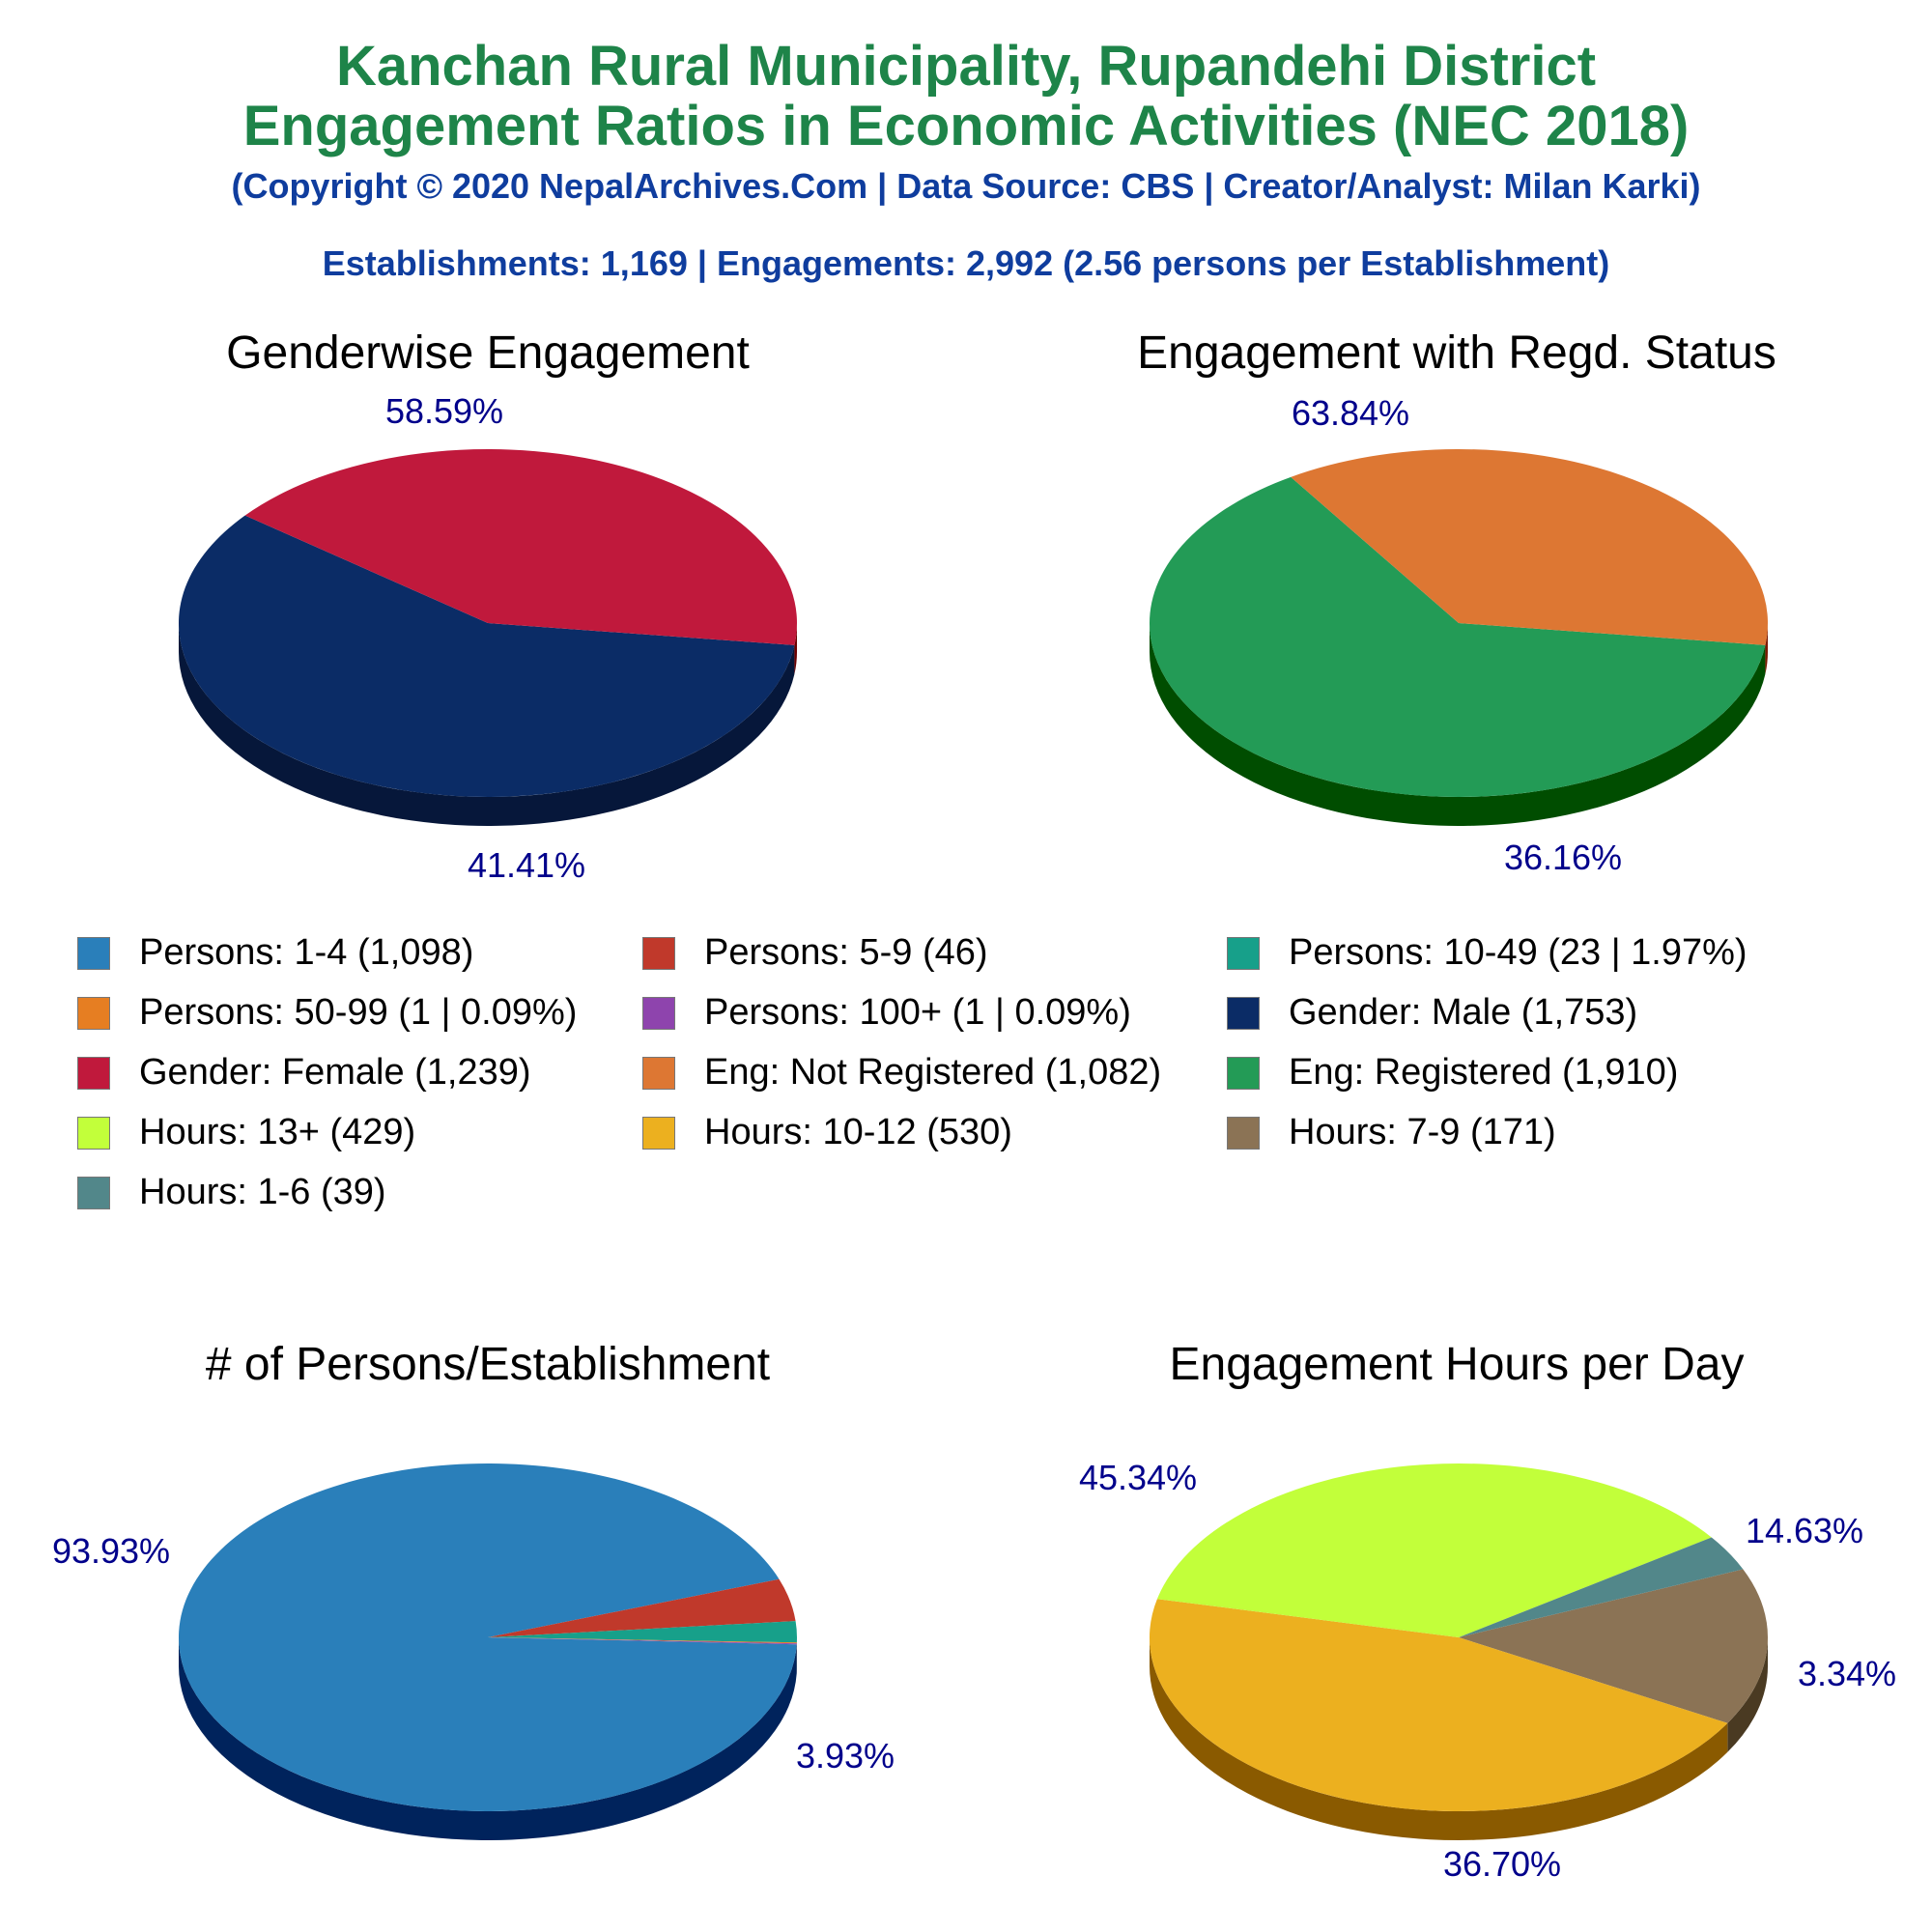 This screenshot has height=1932, width=1932. I want to click on legend-label: Persons: 10-49 (23 | 1.97%), so click(1518, 952).